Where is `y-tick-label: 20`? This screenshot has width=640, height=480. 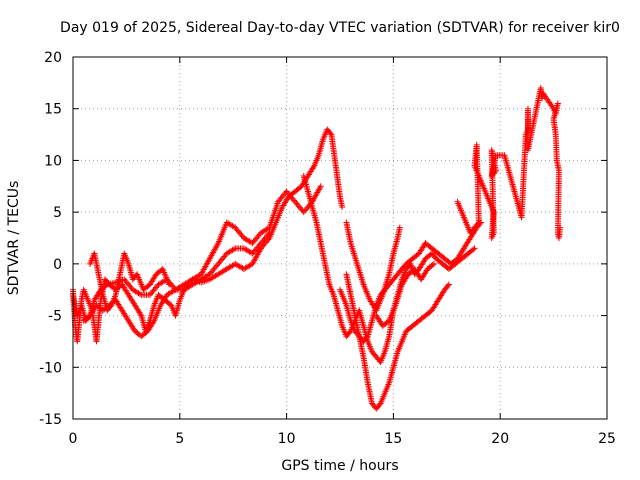
y-tick-label: 20 is located at coordinates (53, 58).